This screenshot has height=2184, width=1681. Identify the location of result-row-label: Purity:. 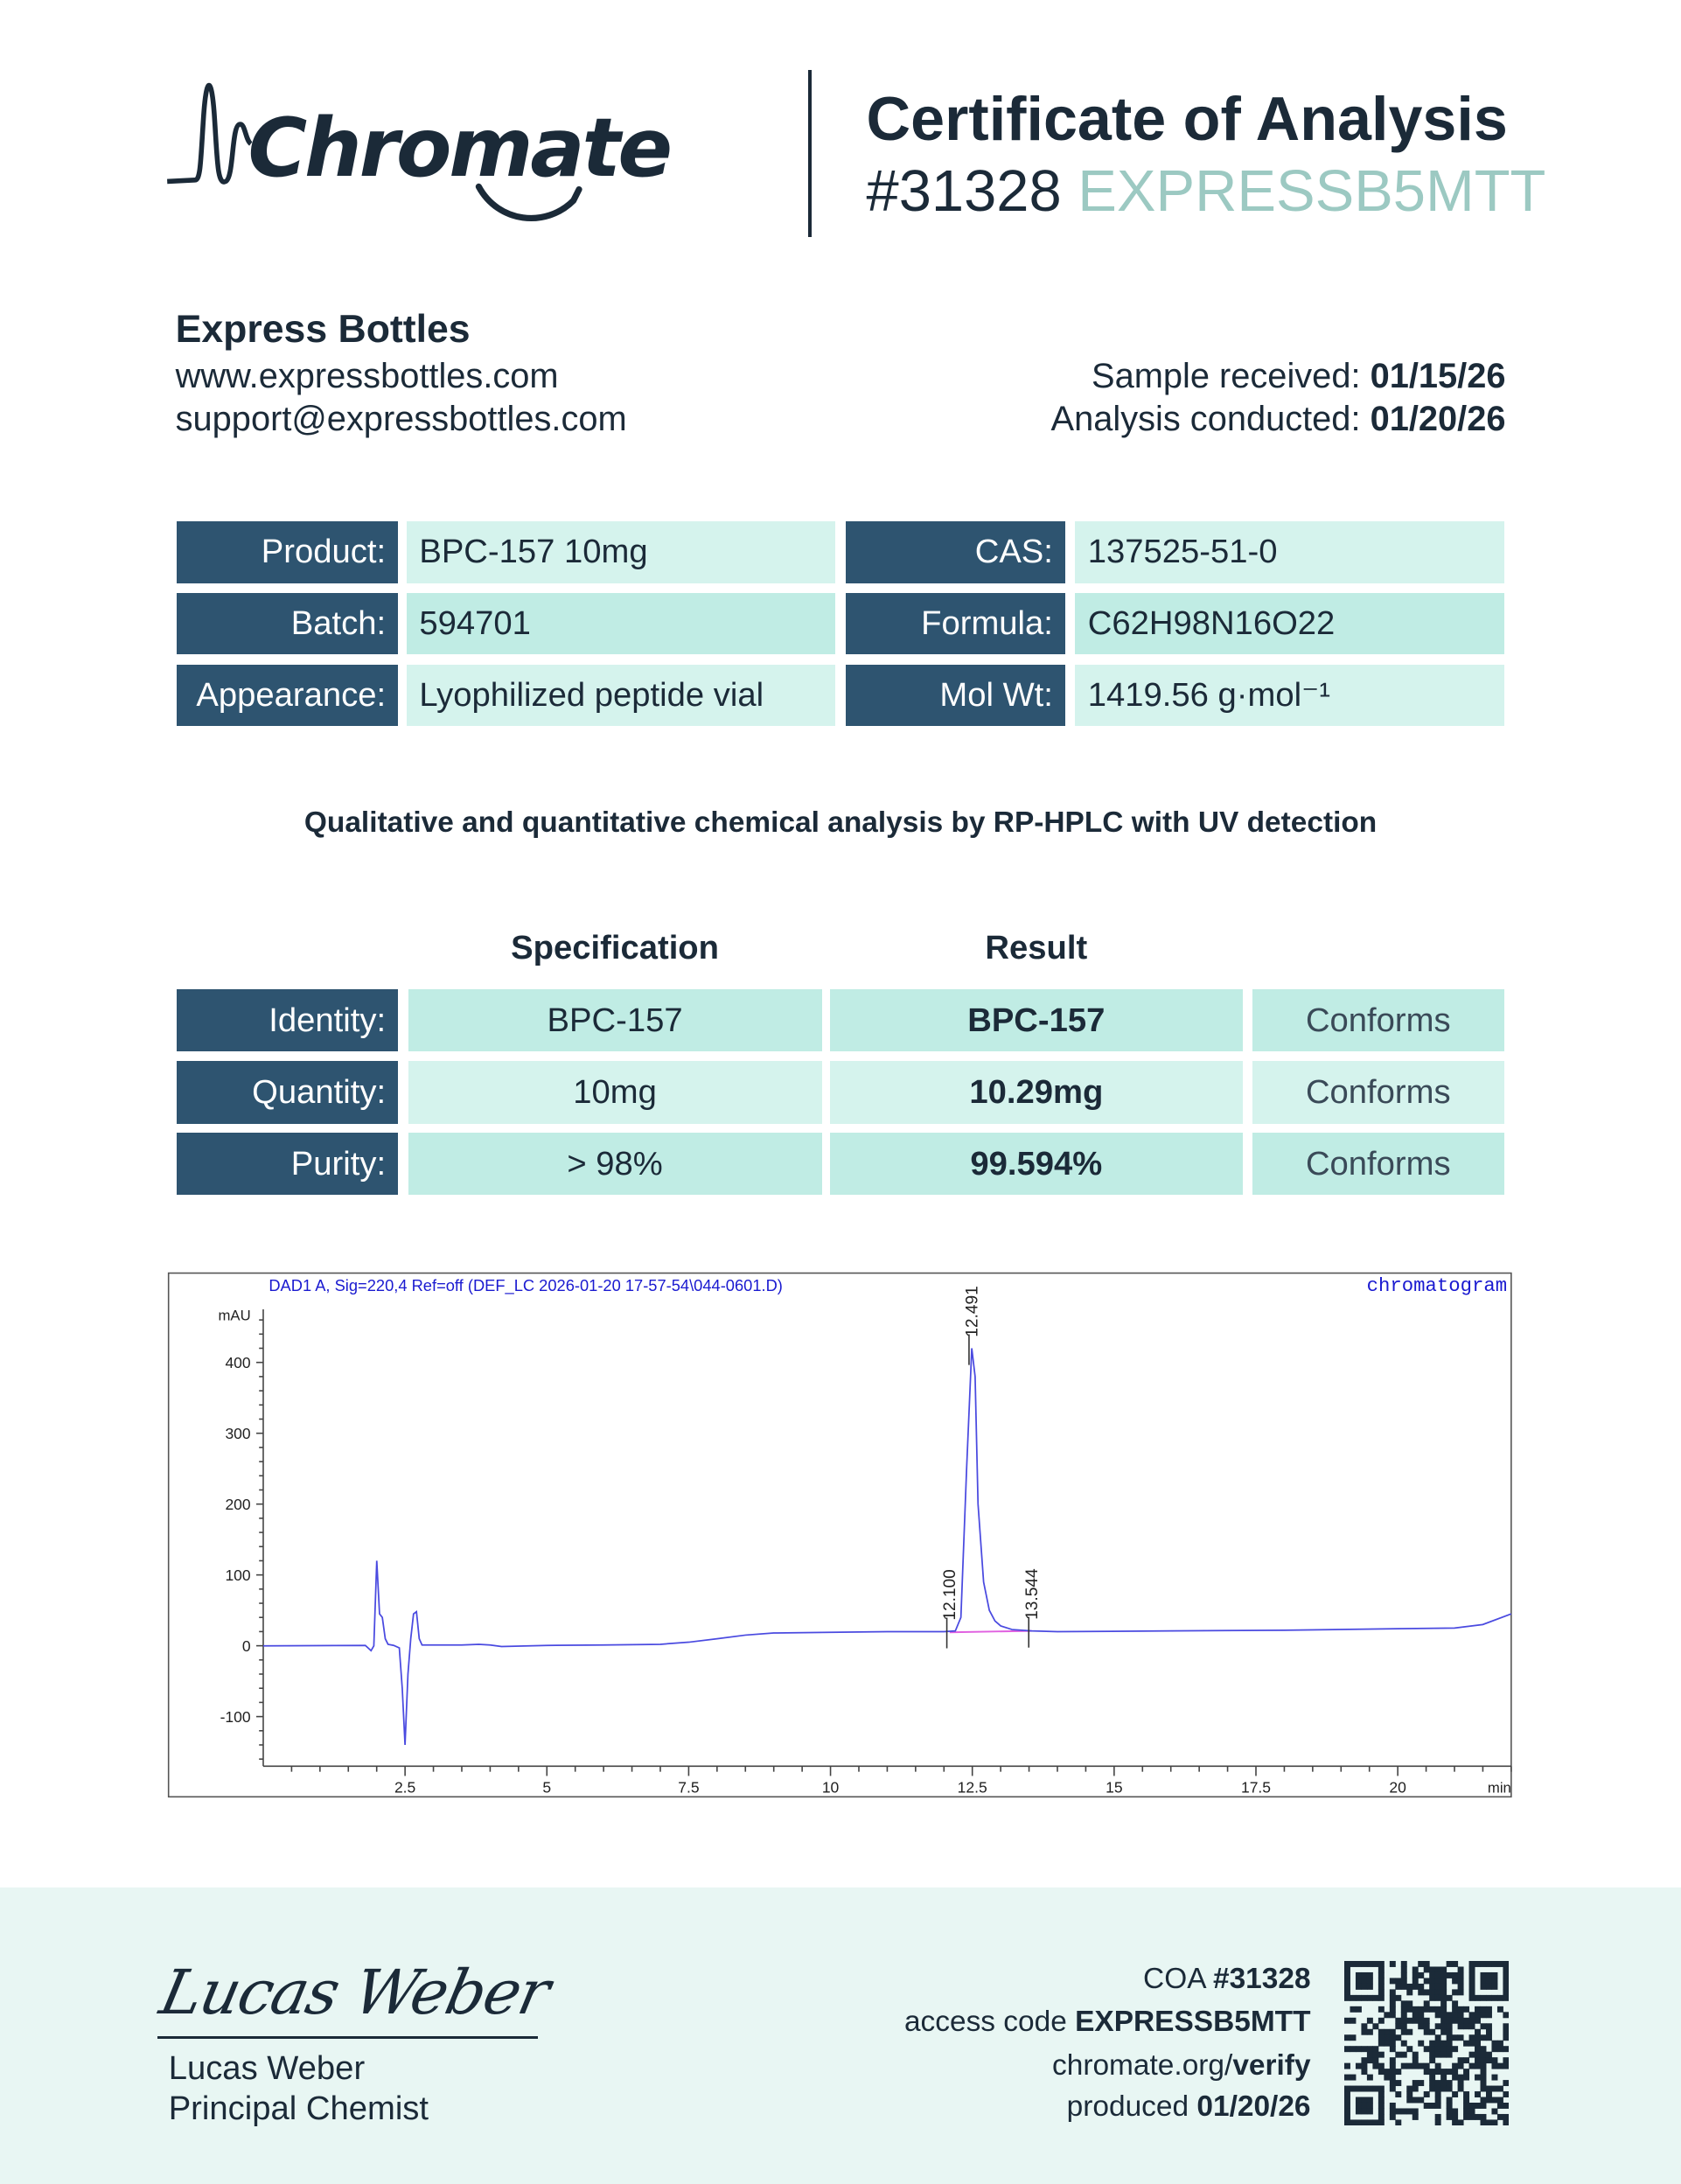
(288, 1164).